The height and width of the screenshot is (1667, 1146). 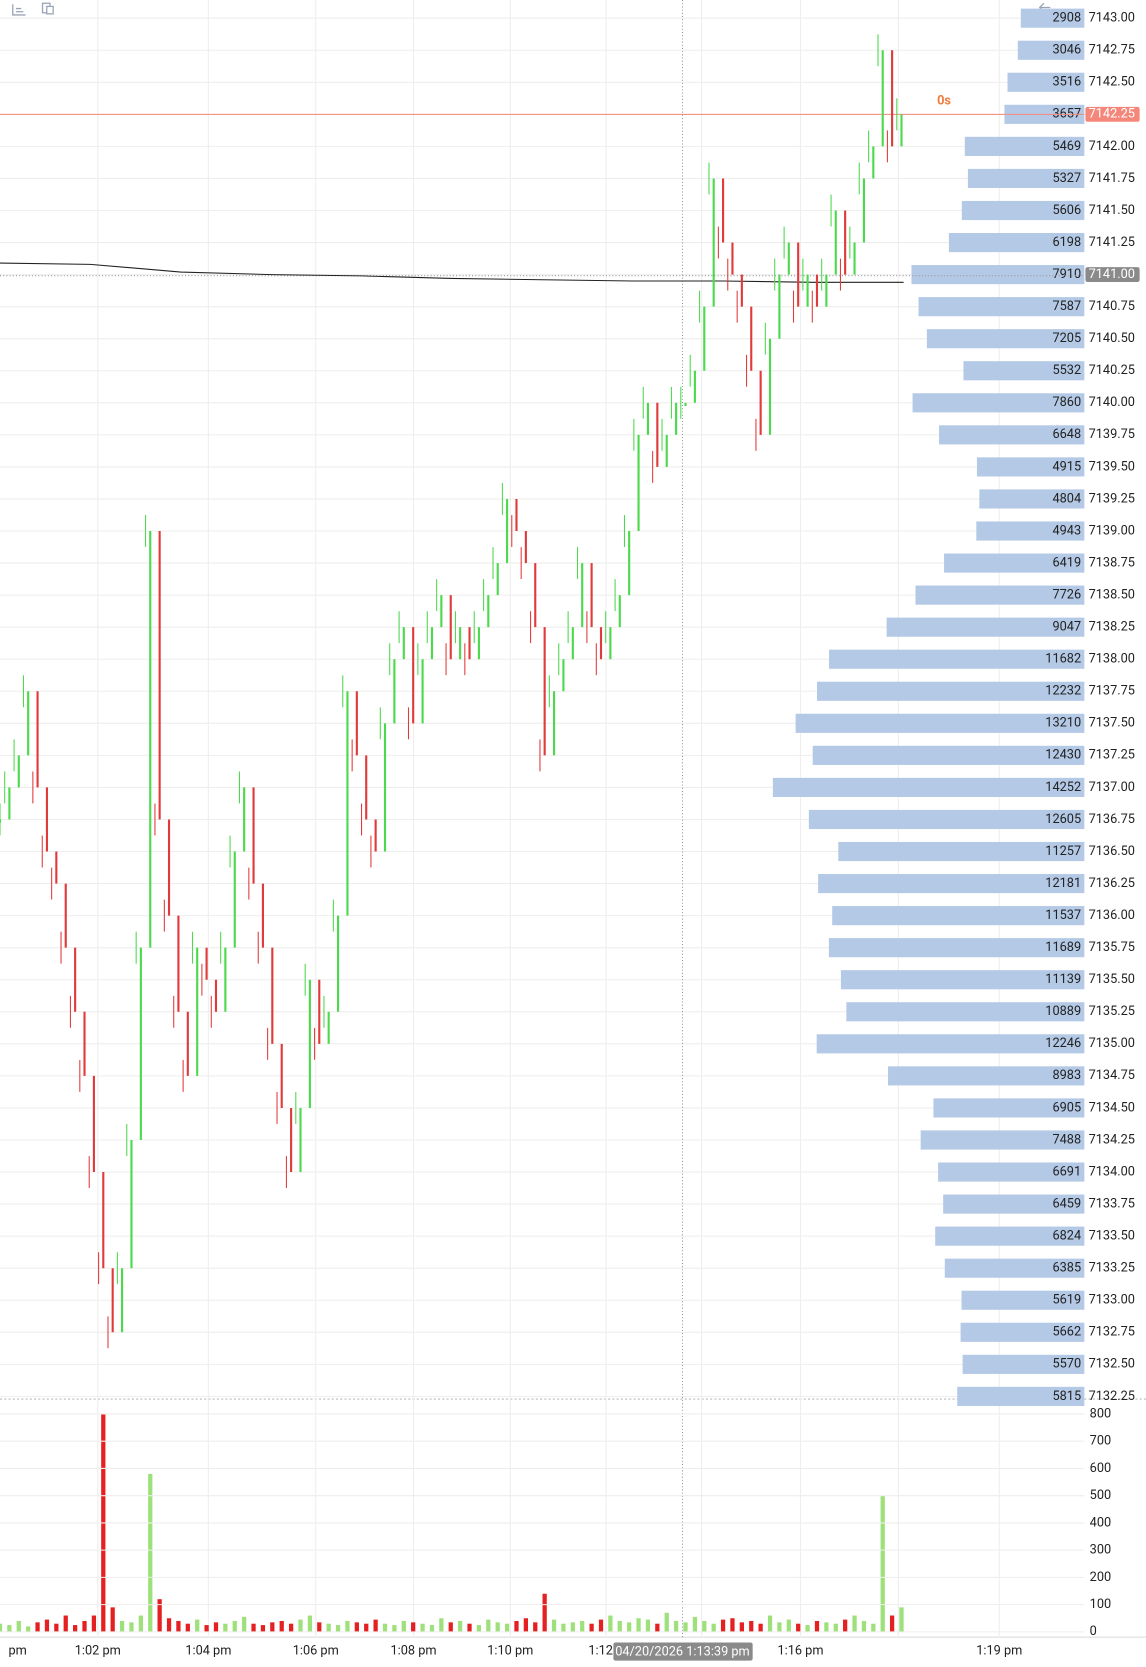 What do you see at coordinates (316, 1650) in the screenshot?
I see `x-tick-label: 1:06 pm` at bounding box center [316, 1650].